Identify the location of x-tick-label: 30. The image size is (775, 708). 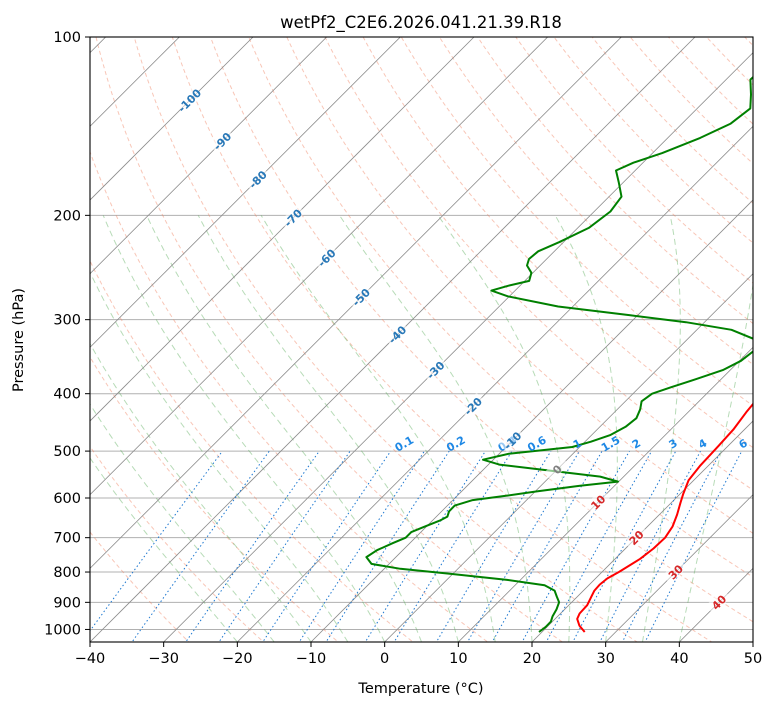
(605, 659).